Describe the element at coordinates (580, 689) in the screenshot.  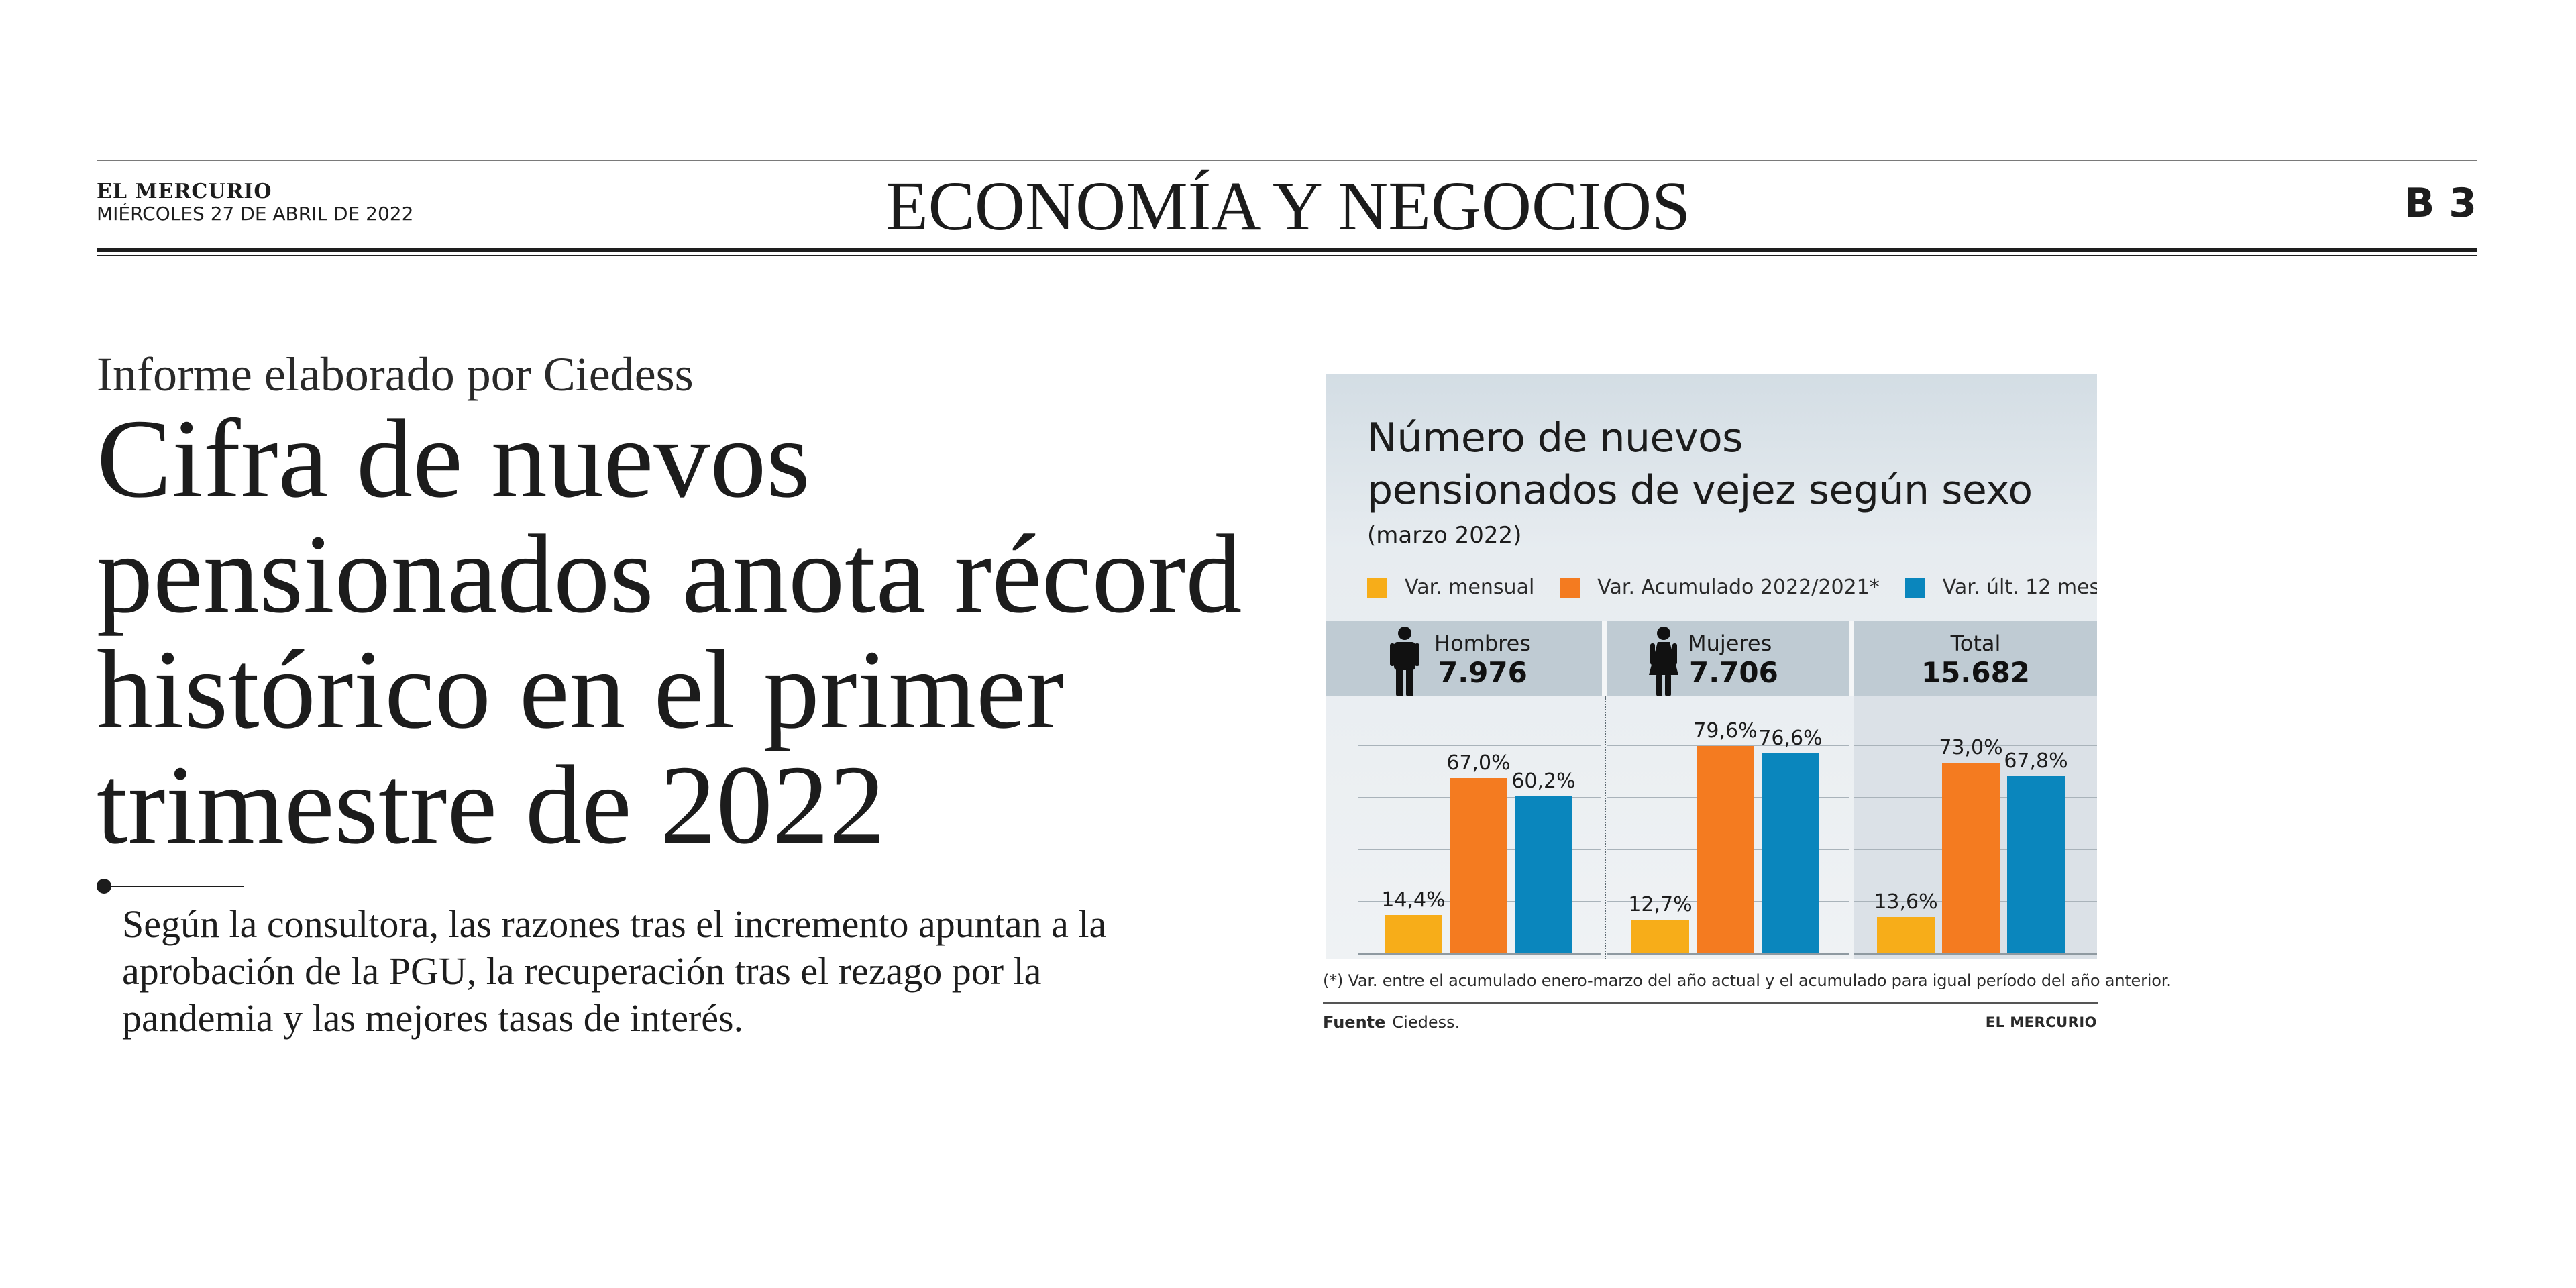
I see `headline-line: histórico en el primer` at that location.